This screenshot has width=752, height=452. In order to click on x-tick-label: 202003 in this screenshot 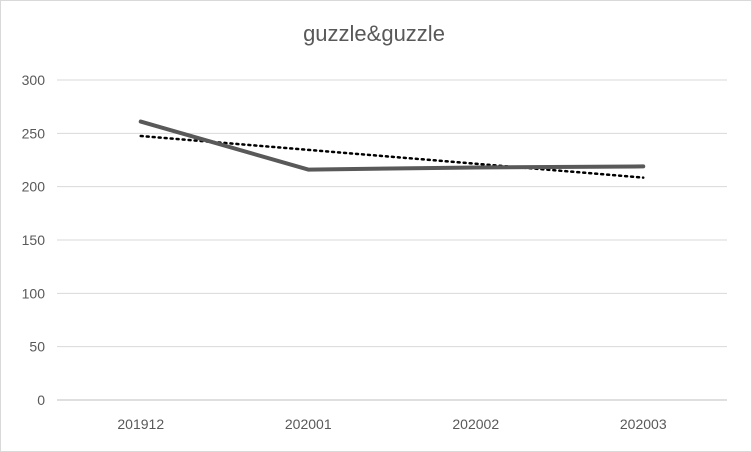, I will do `click(643, 424)`.